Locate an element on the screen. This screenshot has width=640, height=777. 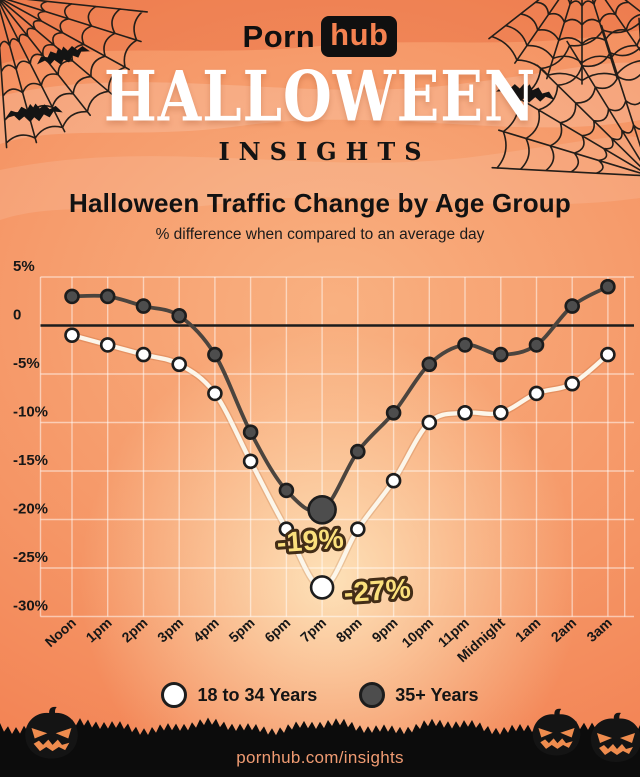
legend-dot-18-34-icon is located at coordinates (174, 695).